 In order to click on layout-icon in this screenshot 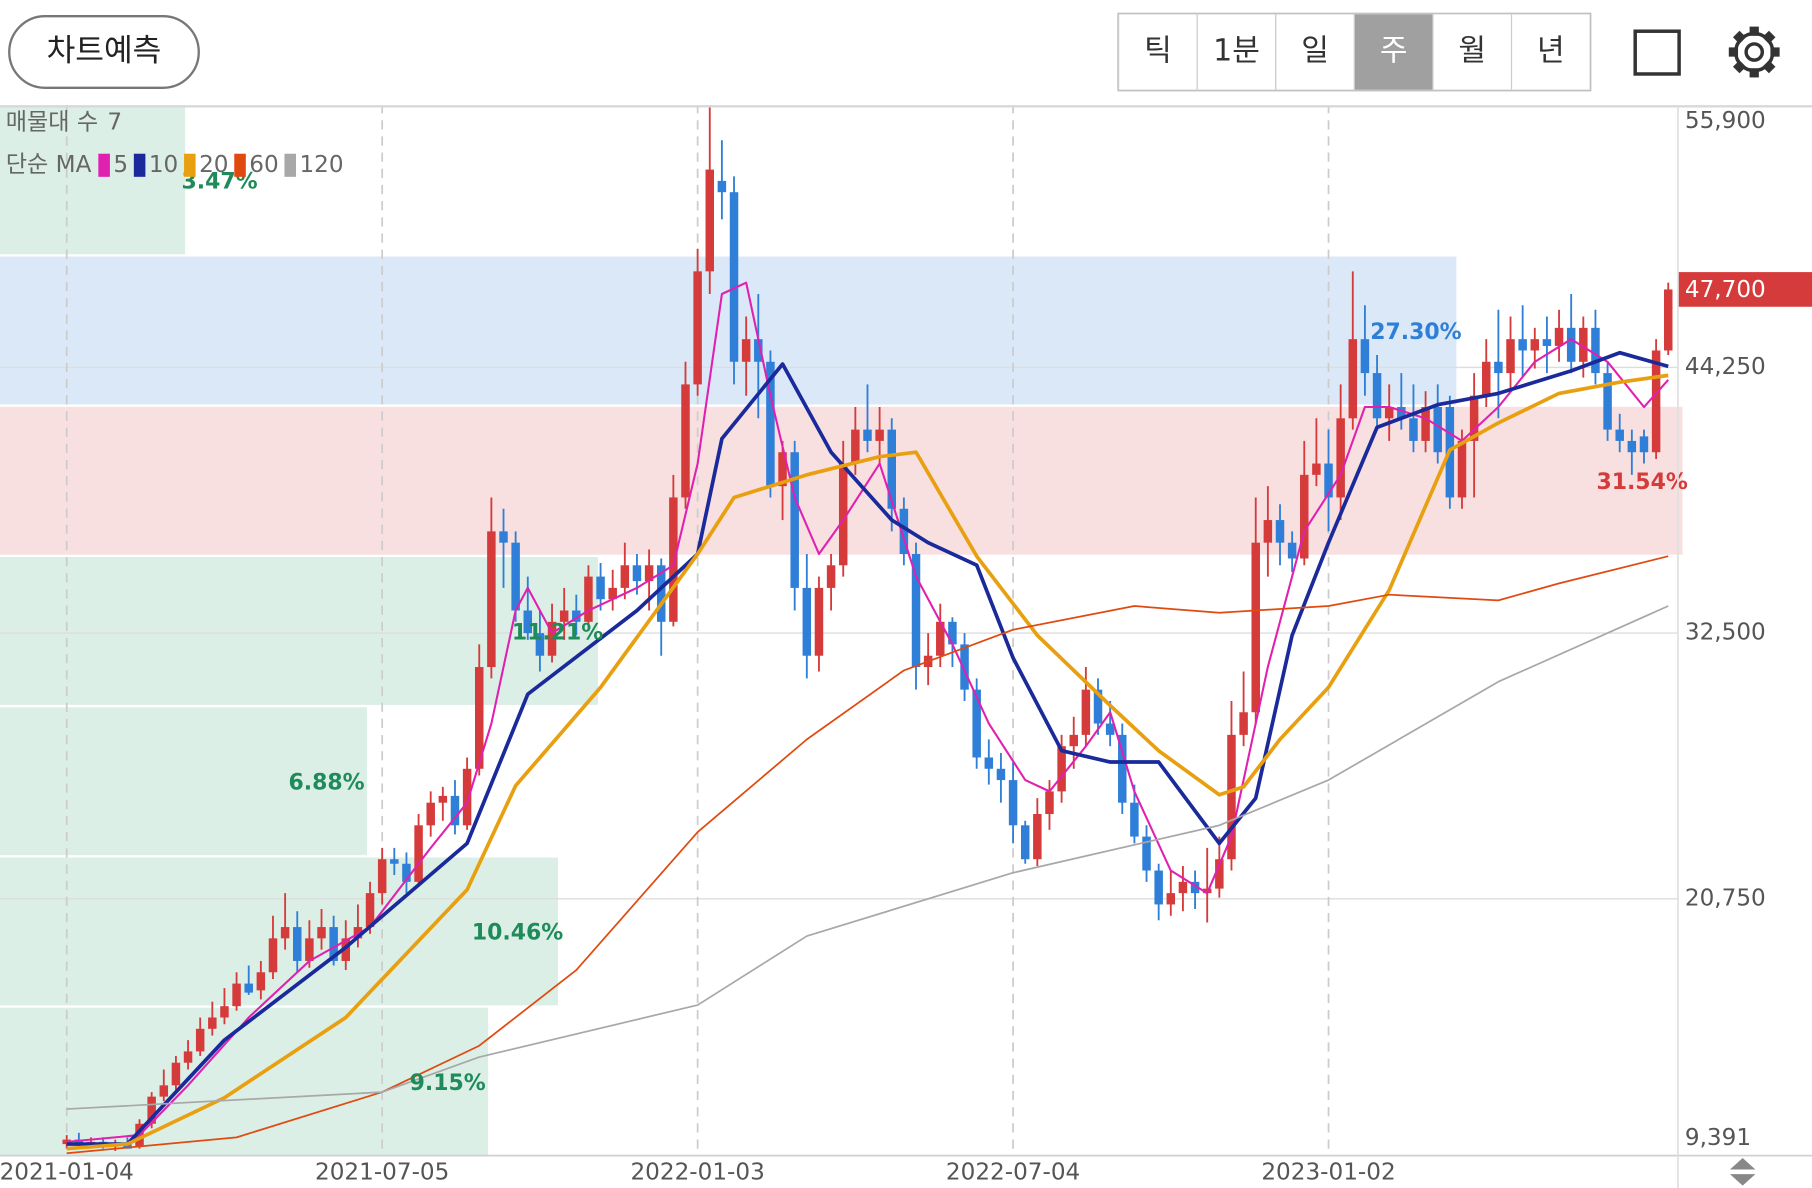, I will do `click(1657, 52)`.